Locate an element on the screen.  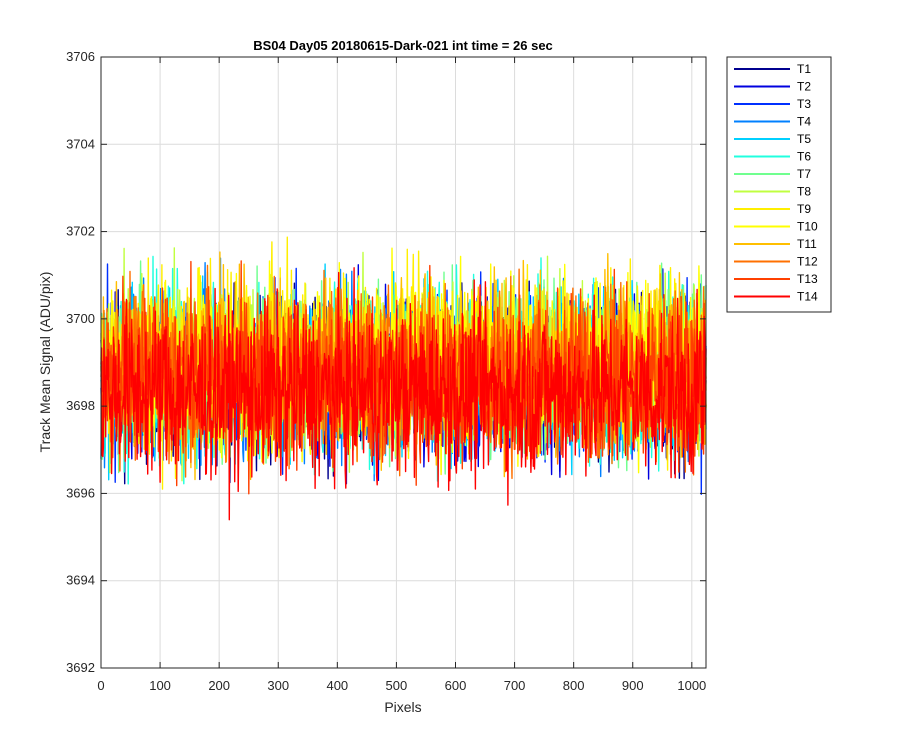
y-tick-label: 3696 is located at coordinates (80, 492).